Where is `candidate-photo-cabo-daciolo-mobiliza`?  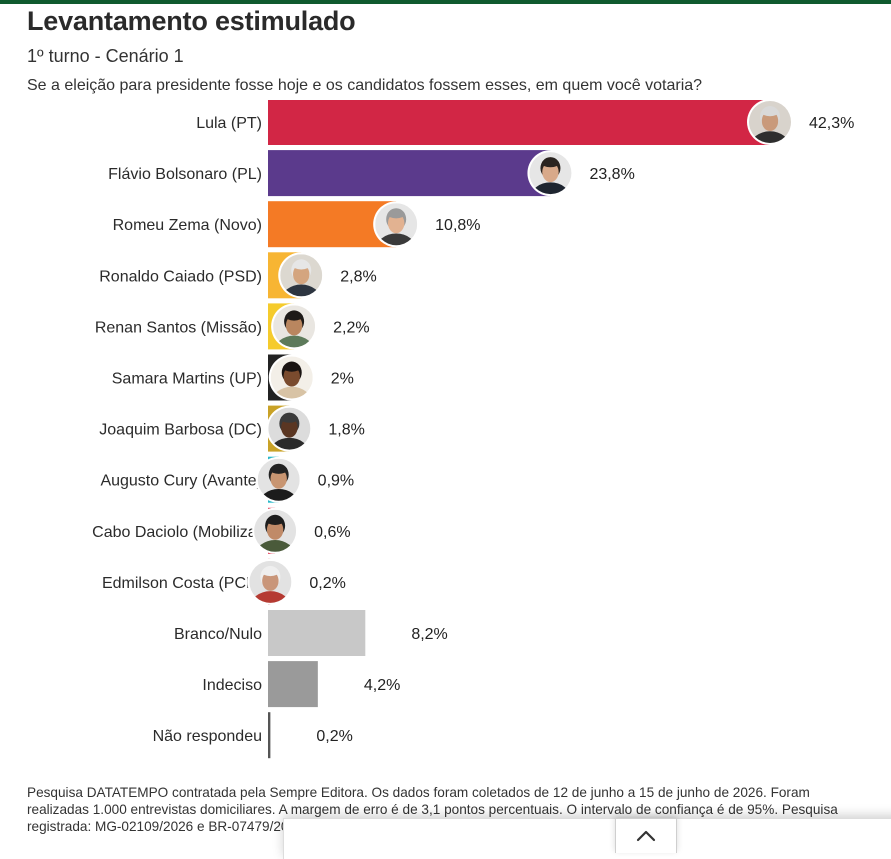
candidate-photo-cabo-daciolo-mobiliza is located at coordinates (275, 530).